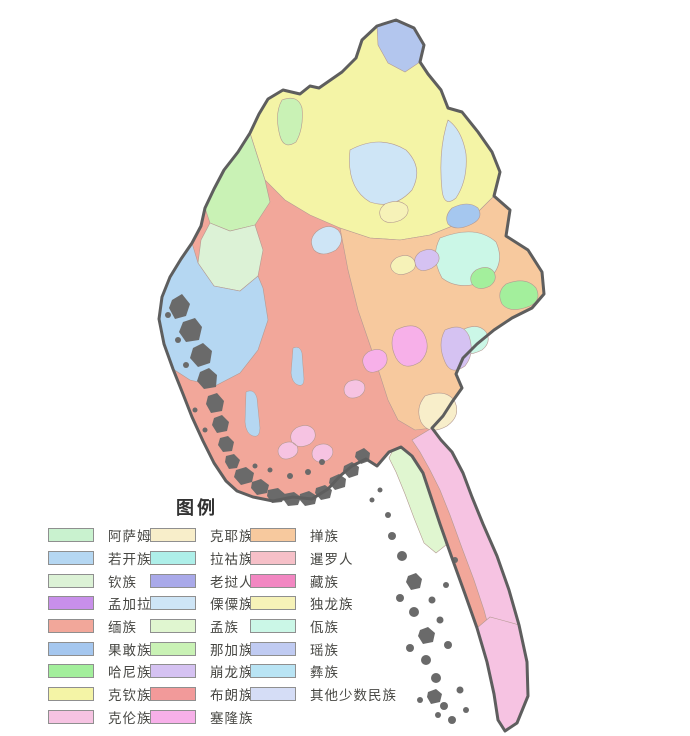 Image resolution: width=690 pixels, height=736 pixels. Describe the element at coordinates (389, 187) in the screenshot. I see `map-region-lisu-patches` at that location.